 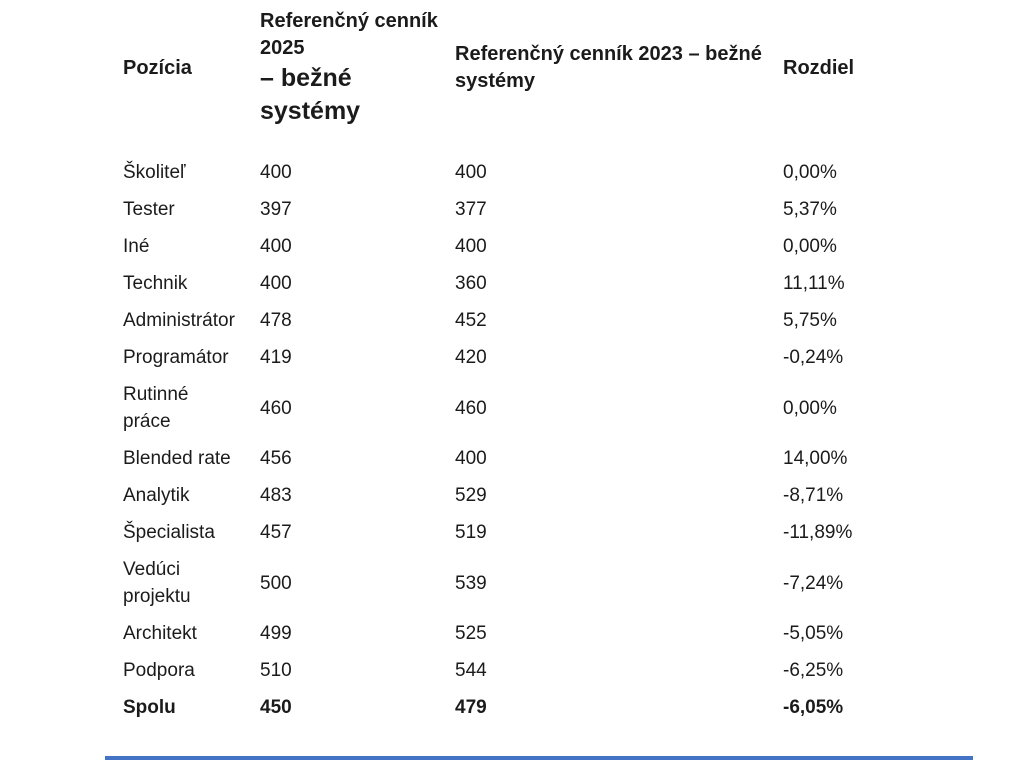 What do you see at coordinates (156, 408) in the screenshot?
I see `cell-pozicia-label: Rutinné práce` at bounding box center [156, 408].